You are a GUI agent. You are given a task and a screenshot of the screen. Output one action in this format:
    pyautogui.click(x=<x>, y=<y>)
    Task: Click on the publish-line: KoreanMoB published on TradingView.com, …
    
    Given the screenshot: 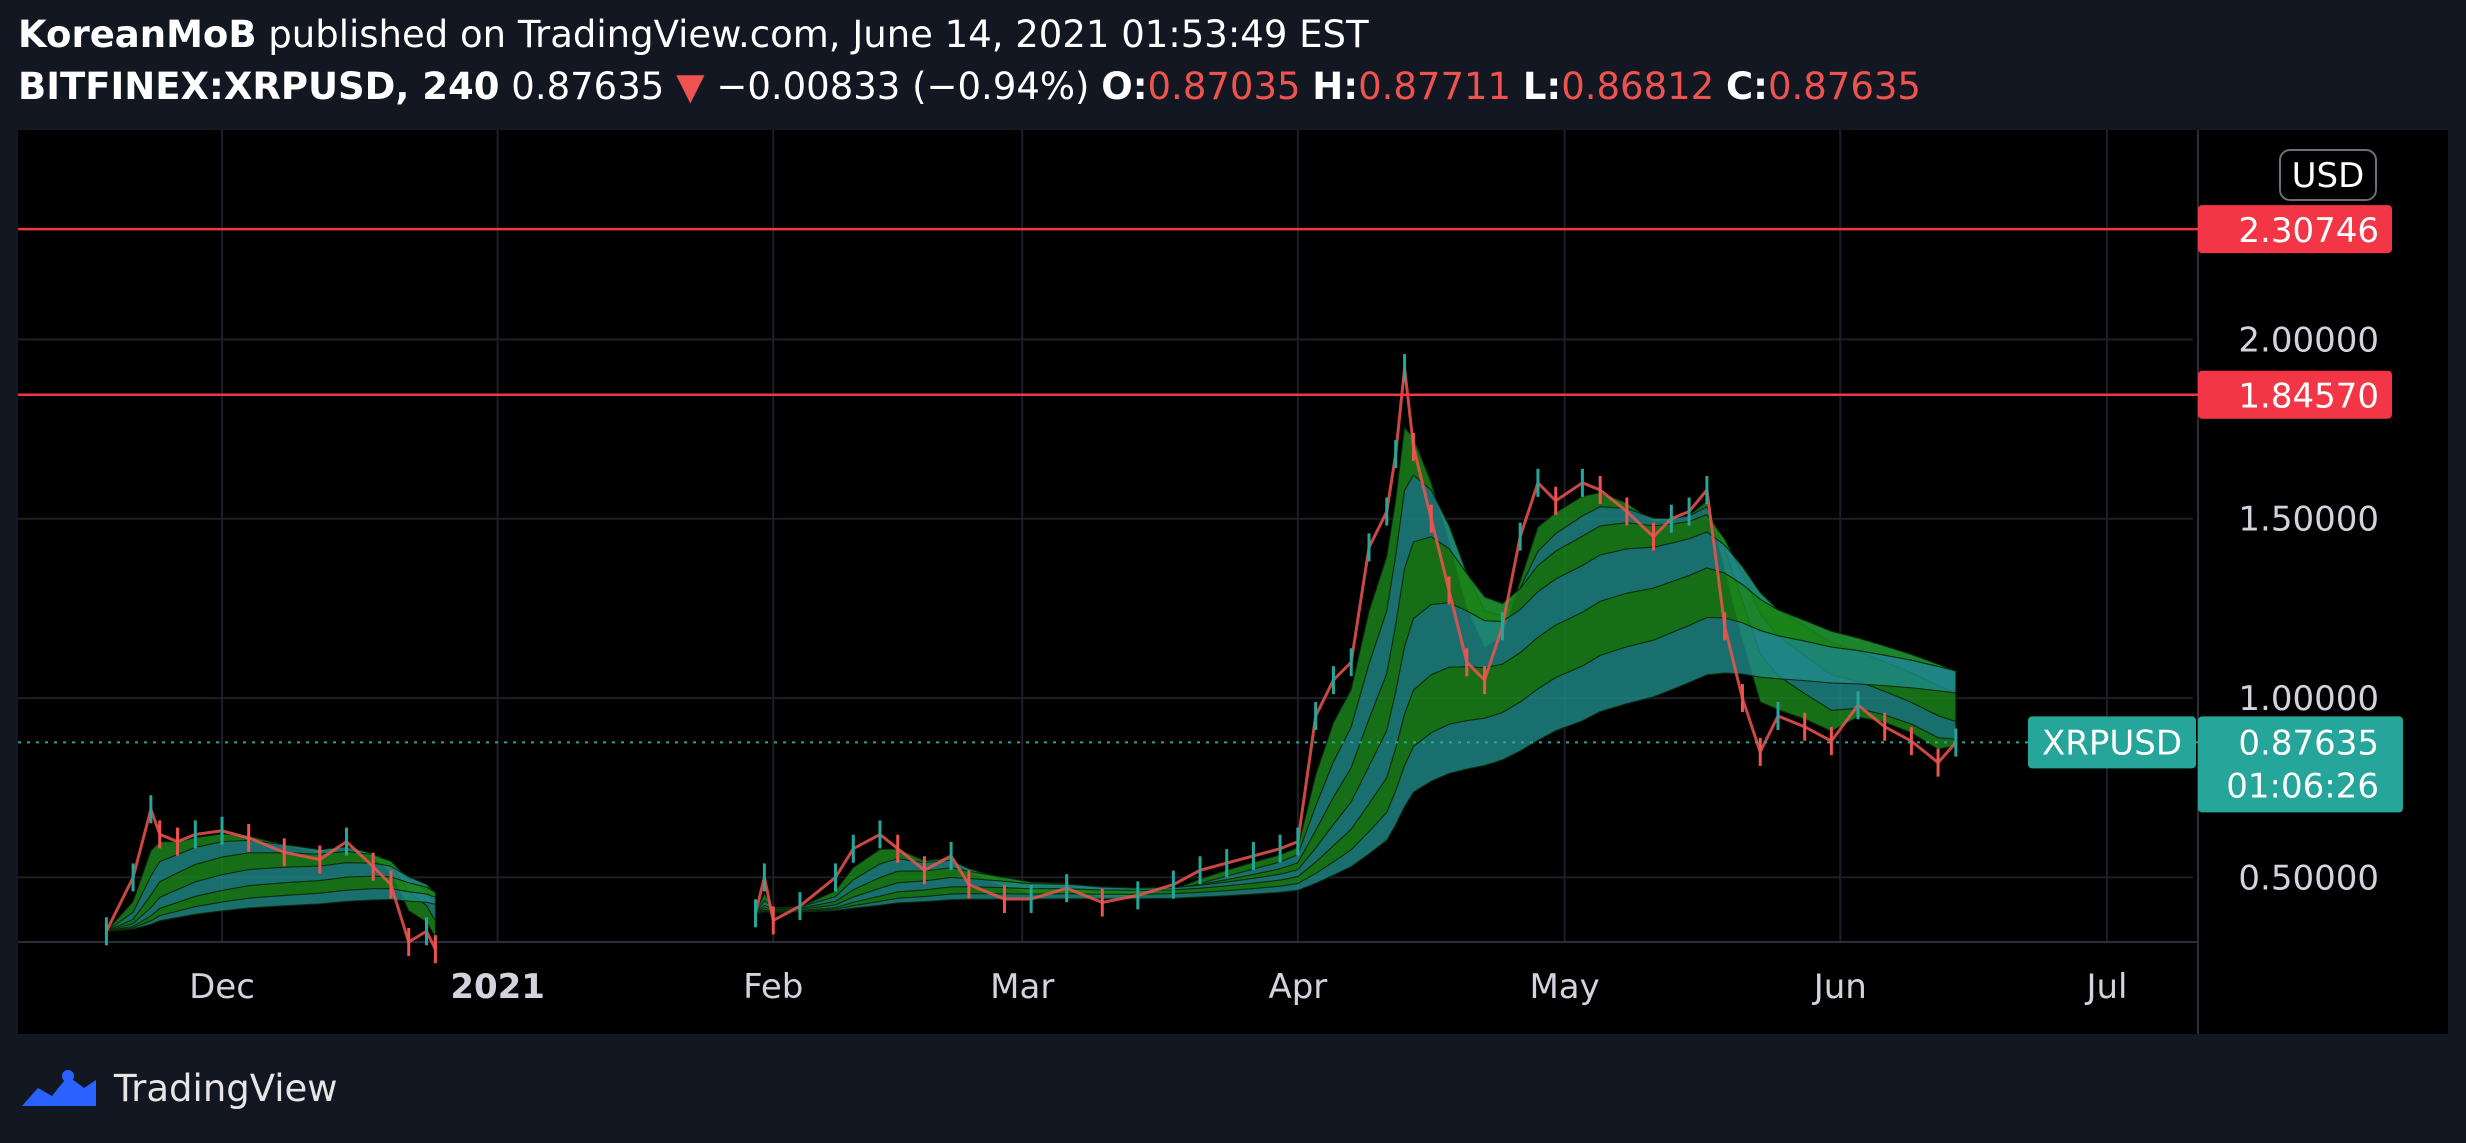 What is the action you would take?
    pyautogui.click(x=693, y=35)
    